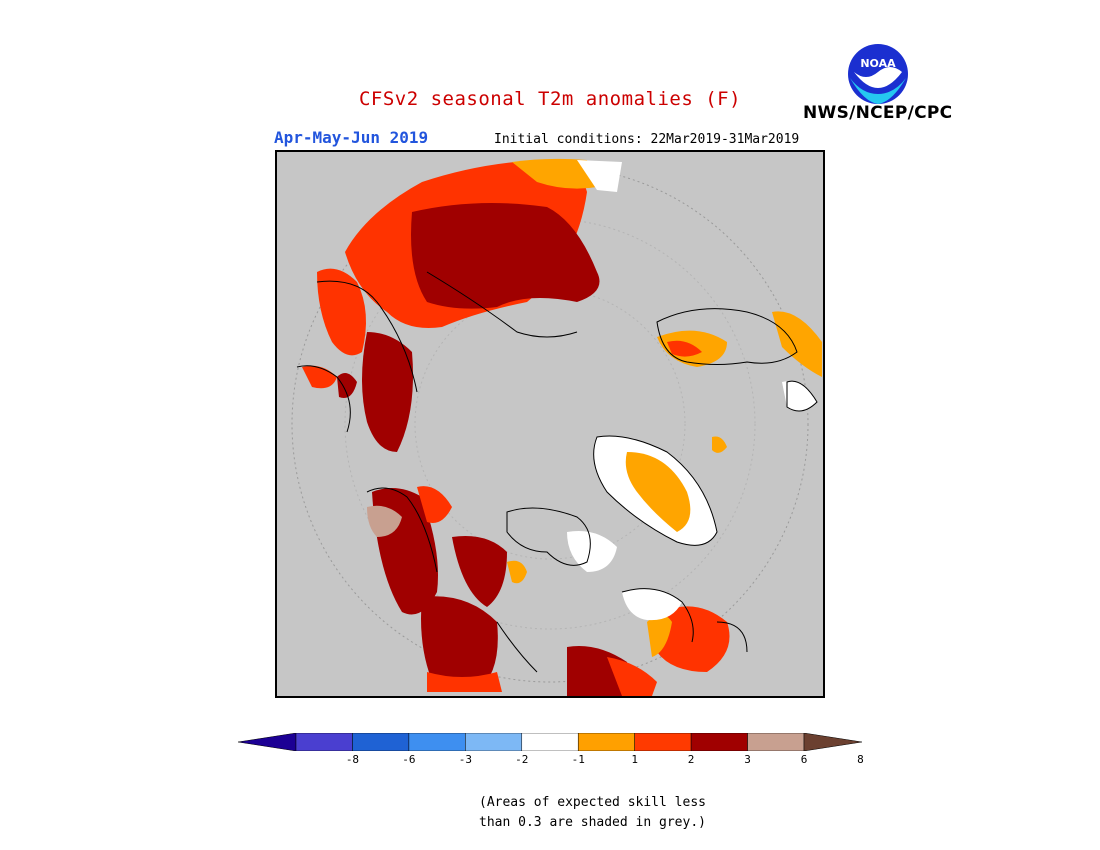 The height and width of the screenshot is (850, 1100). I want to click on legend-tick-label: 1, so click(634, 759).